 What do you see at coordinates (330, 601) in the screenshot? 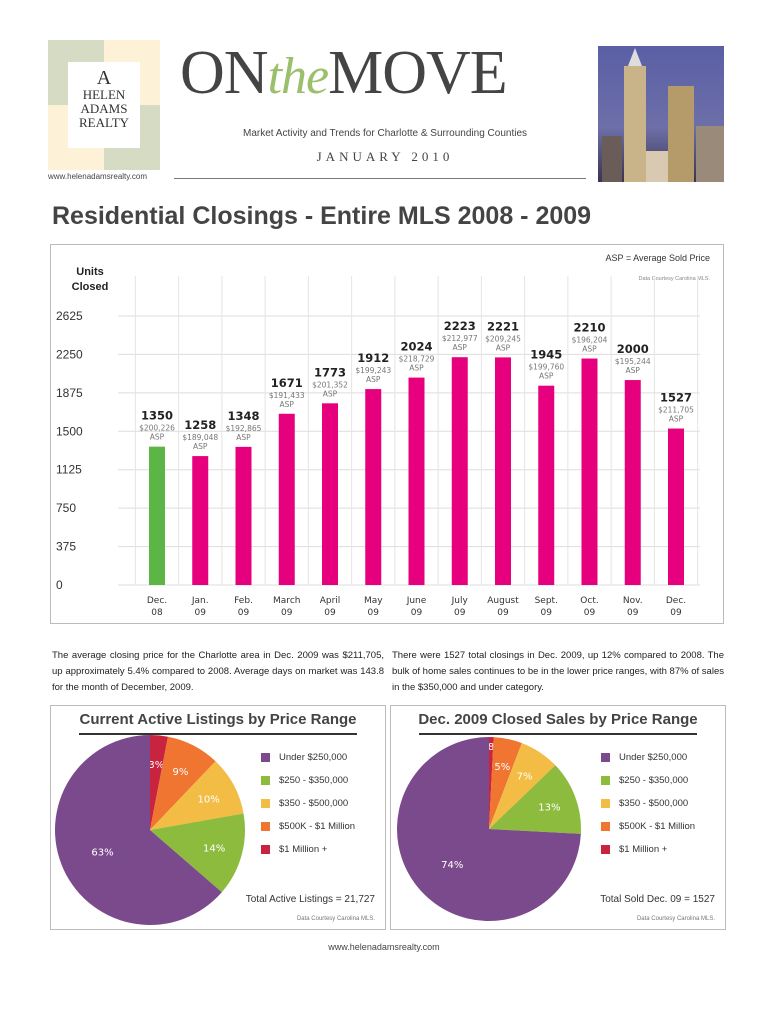
I see `x-tick-label: April` at bounding box center [330, 601].